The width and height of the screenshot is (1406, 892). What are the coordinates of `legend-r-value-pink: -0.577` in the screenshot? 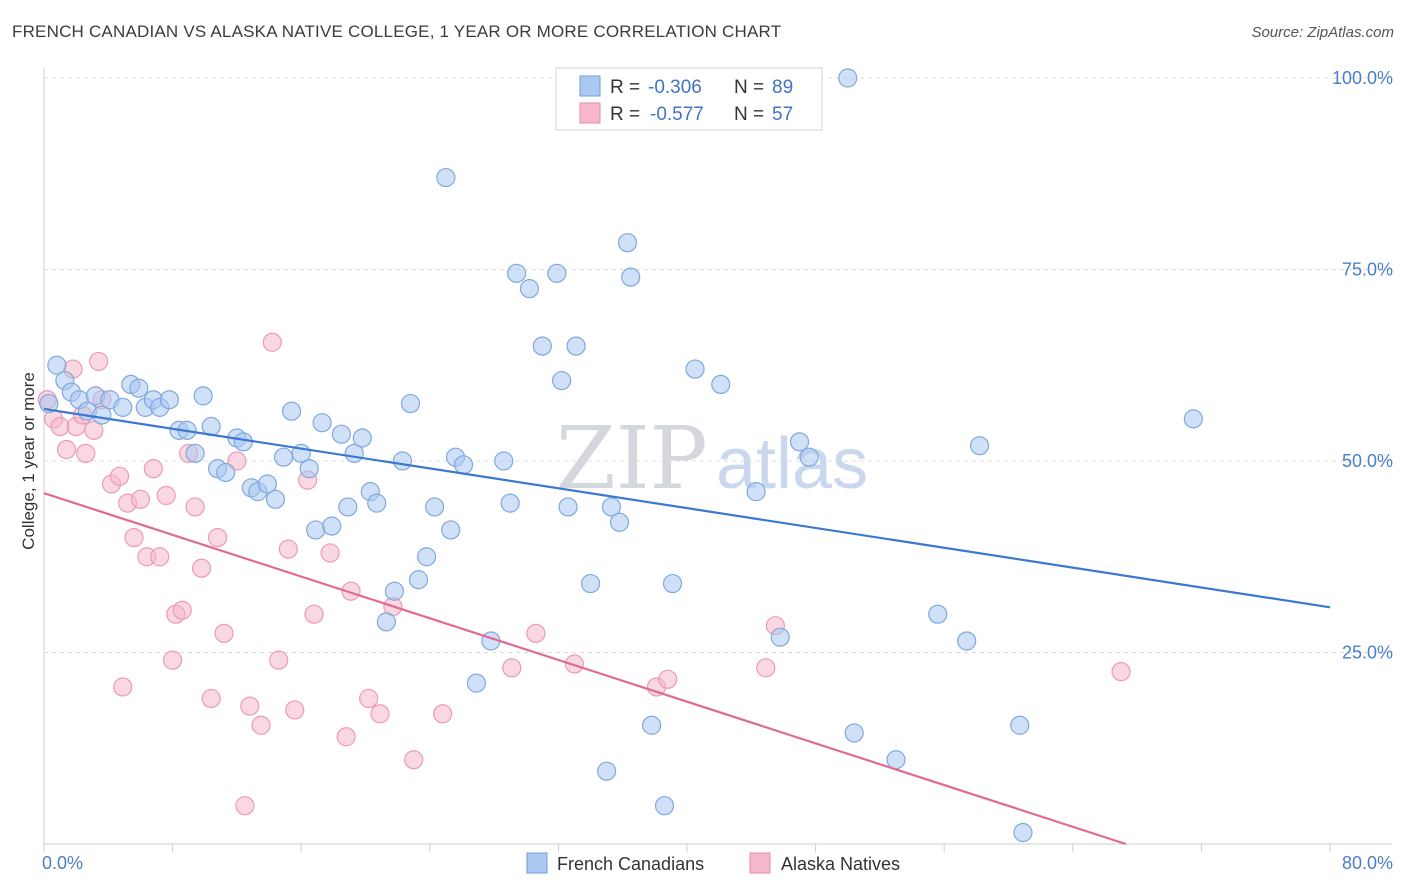 It's located at (677, 114).